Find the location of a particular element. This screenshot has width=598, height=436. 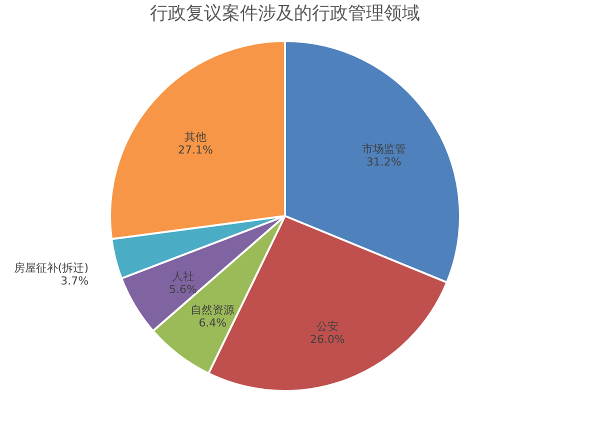

chart-title: 行政复议案件涉及的行政管理领域 is located at coordinates (285, 13).